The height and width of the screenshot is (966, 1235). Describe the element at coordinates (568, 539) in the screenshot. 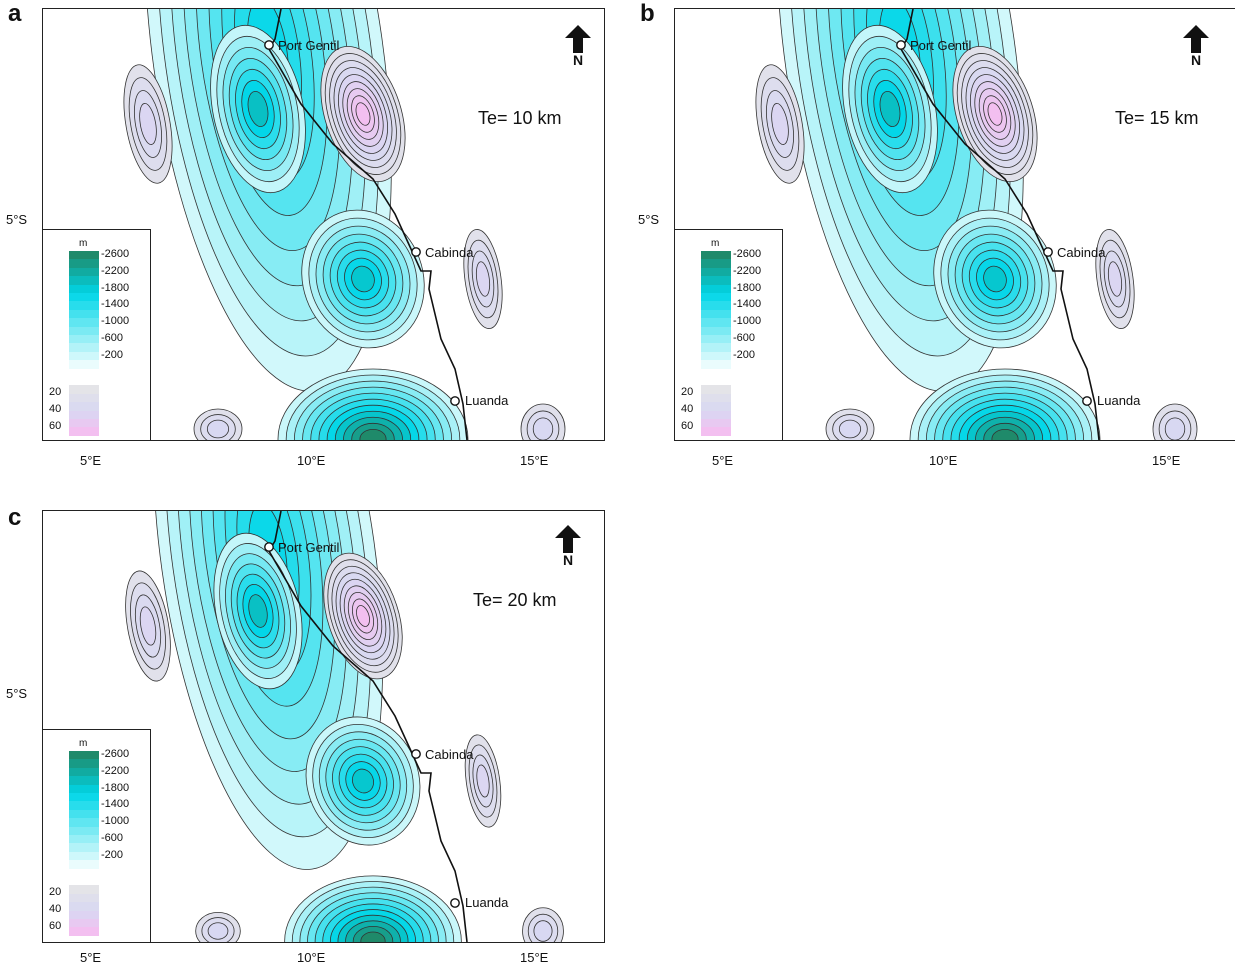

I see `north-arrow-icon` at that location.